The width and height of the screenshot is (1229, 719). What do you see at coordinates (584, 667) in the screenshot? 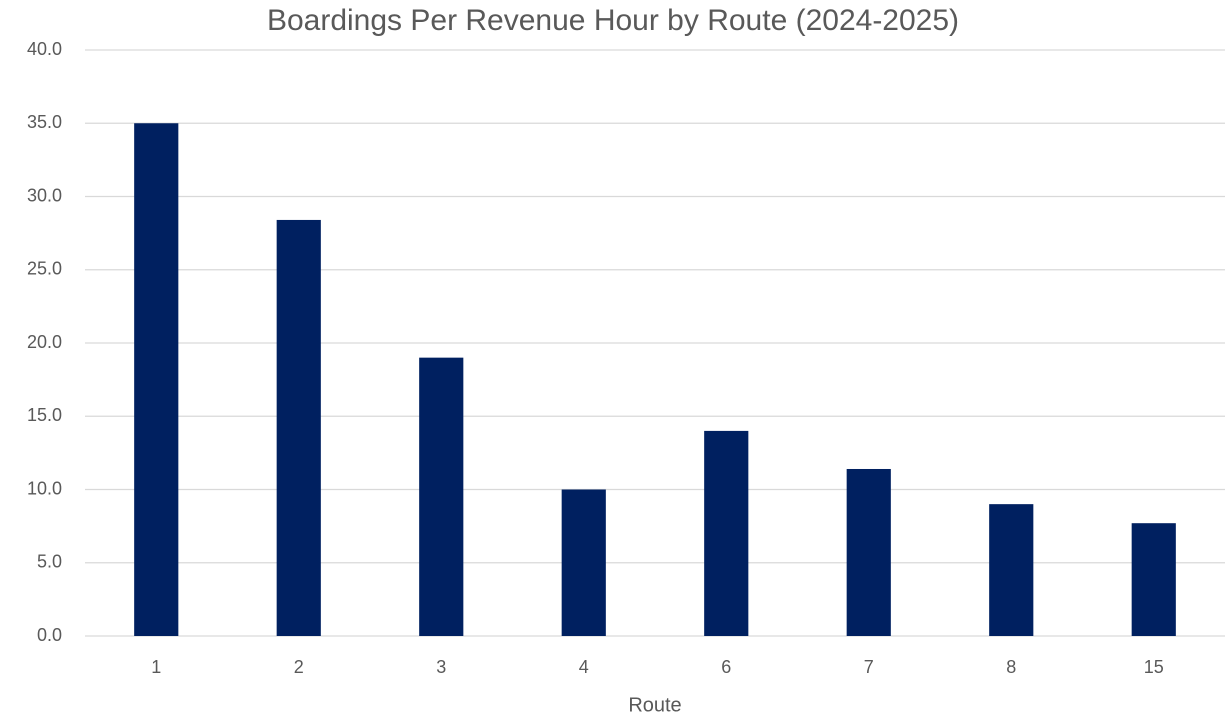
I see `x-tick-label: 4` at bounding box center [584, 667].